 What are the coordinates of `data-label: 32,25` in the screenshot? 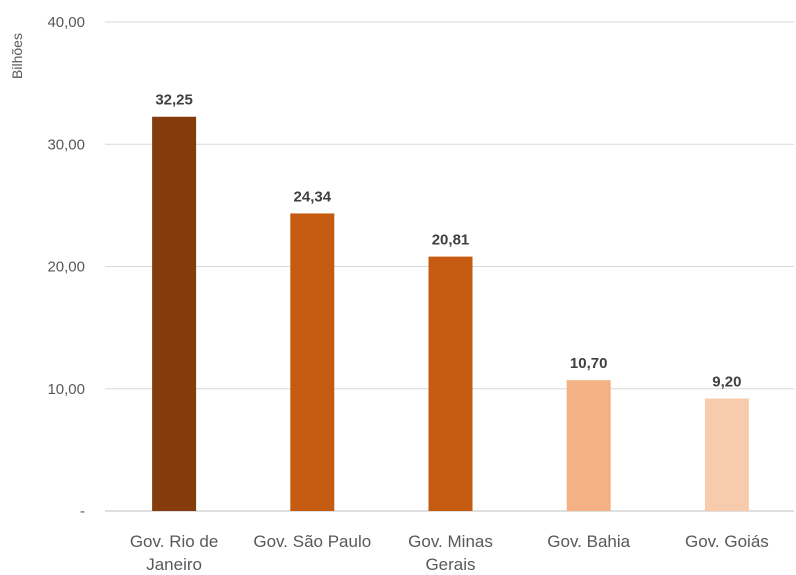 It's located at (174, 100).